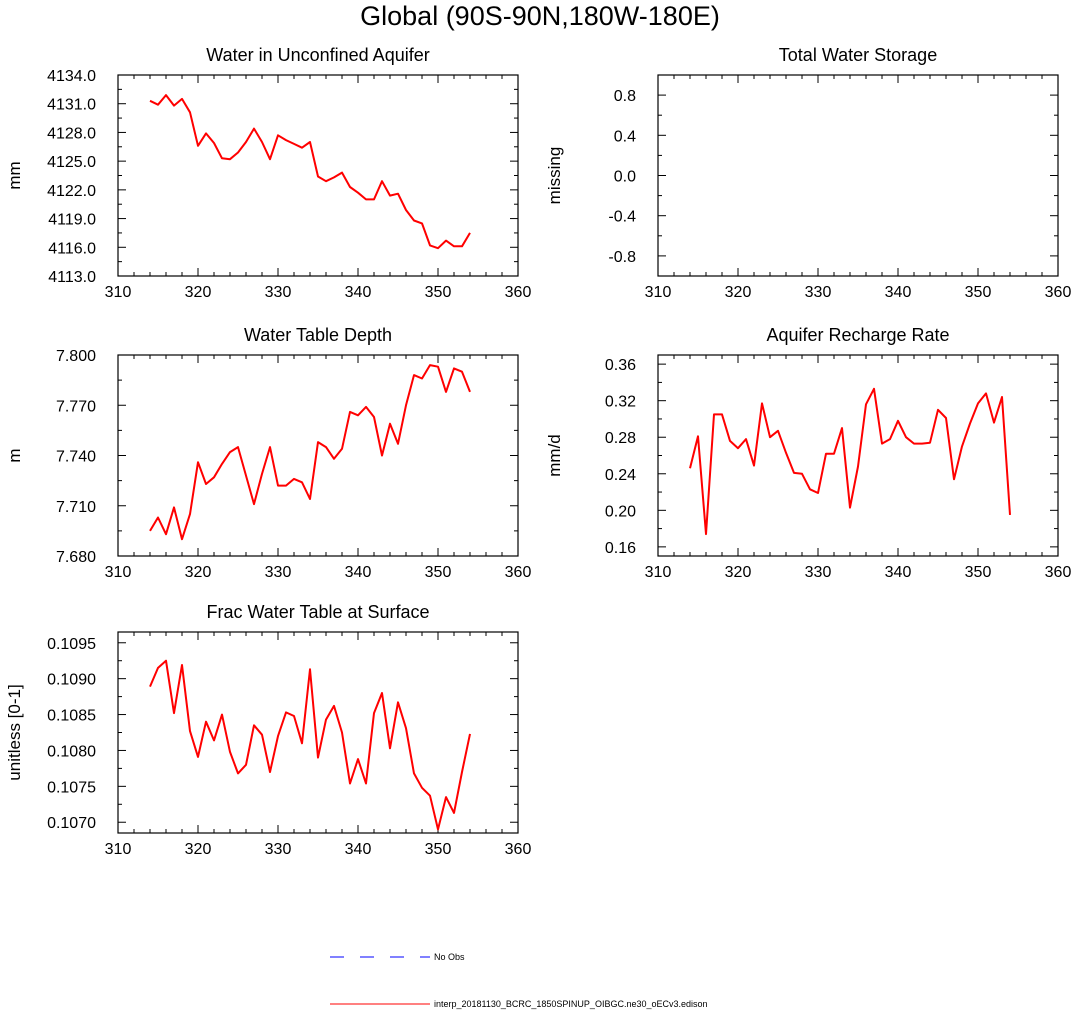 Image resolution: width=1080 pixels, height=1013 pixels. I want to click on panel-title: Total Water Storage, so click(858, 55).